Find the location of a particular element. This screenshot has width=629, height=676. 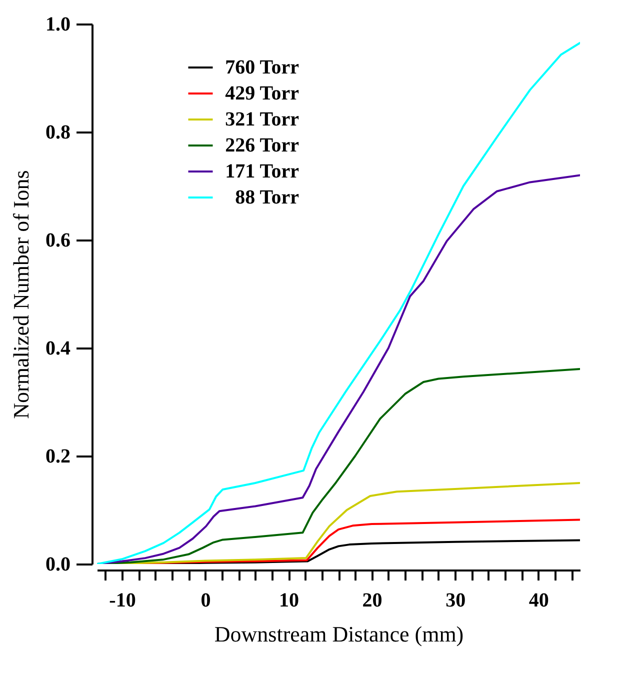

legend-label: 321 Torr is located at coordinates (262, 119).